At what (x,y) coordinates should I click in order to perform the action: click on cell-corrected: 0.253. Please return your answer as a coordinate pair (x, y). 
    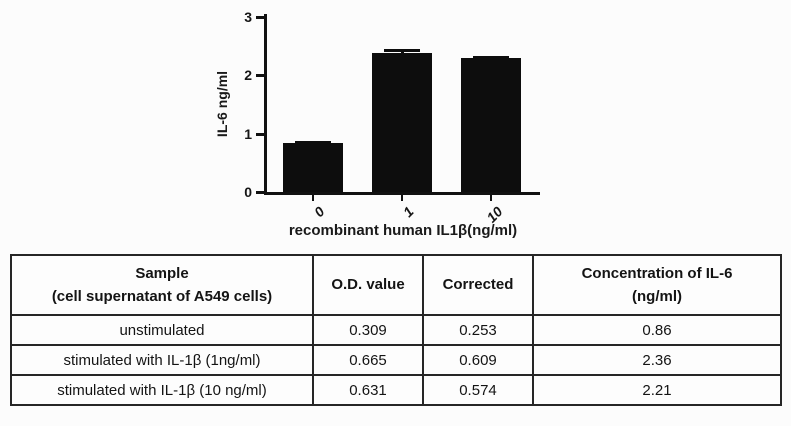
    Looking at the image, I should click on (478, 330).